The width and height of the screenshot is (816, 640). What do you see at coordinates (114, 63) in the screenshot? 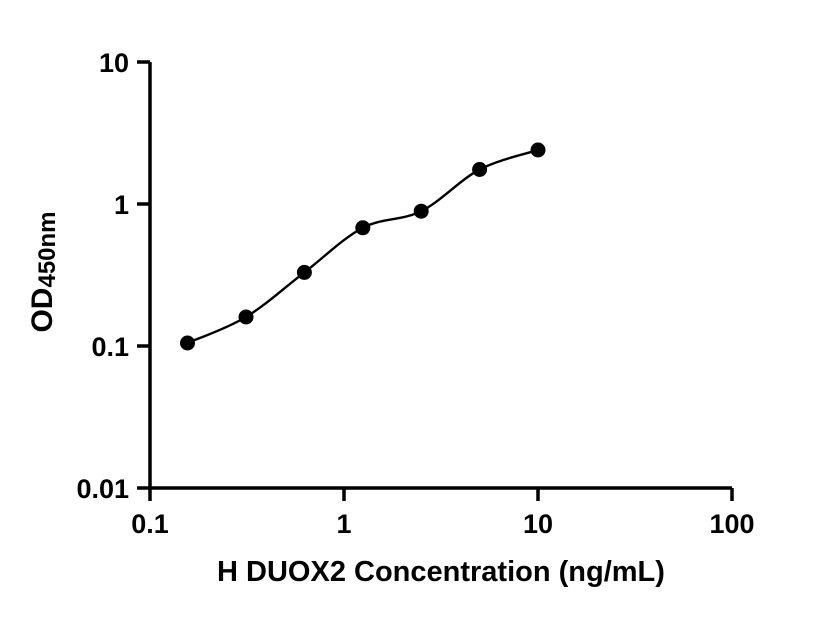
I see `y-tick-label: 10` at bounding box center [114, 63].